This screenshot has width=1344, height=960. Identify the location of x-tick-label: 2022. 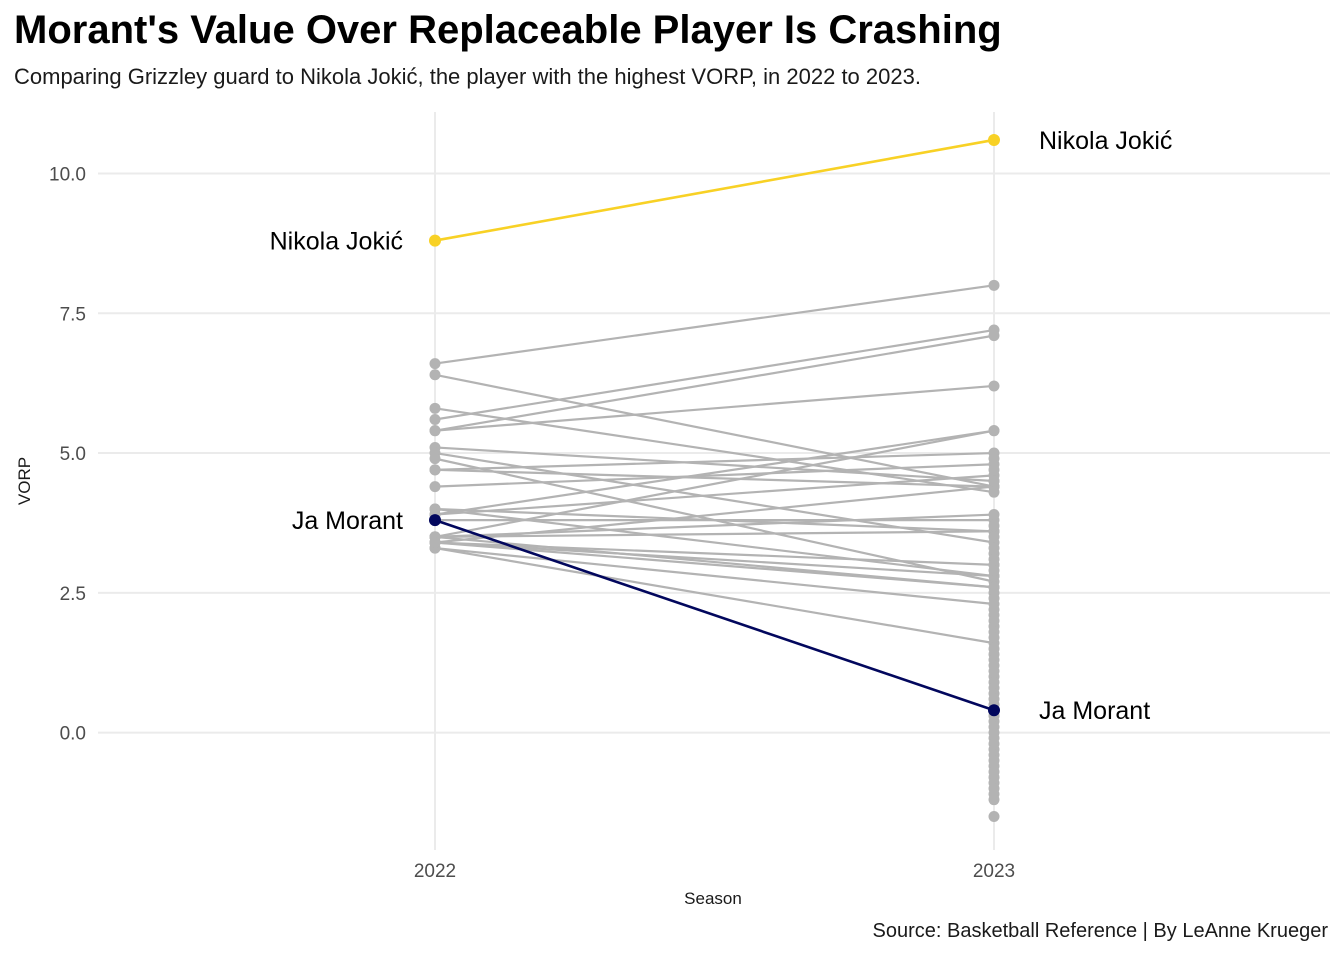
(435, 871).